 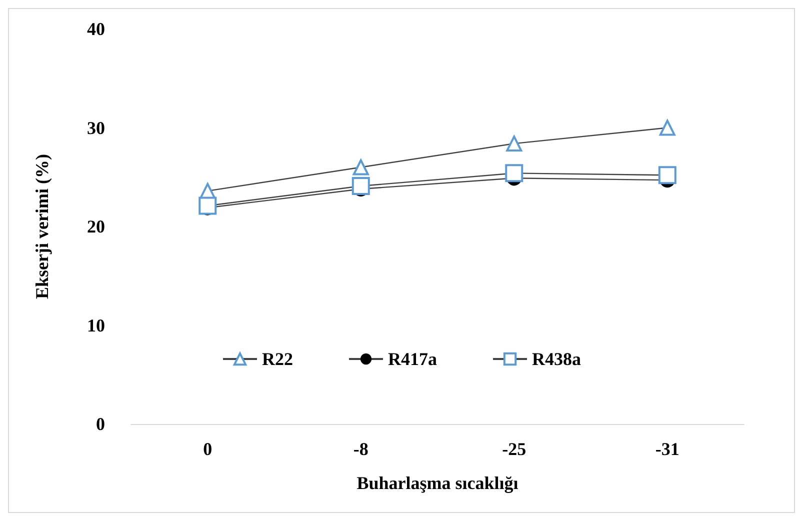 I want to click on x-tick-label: -8, so click(x=360, y=449).